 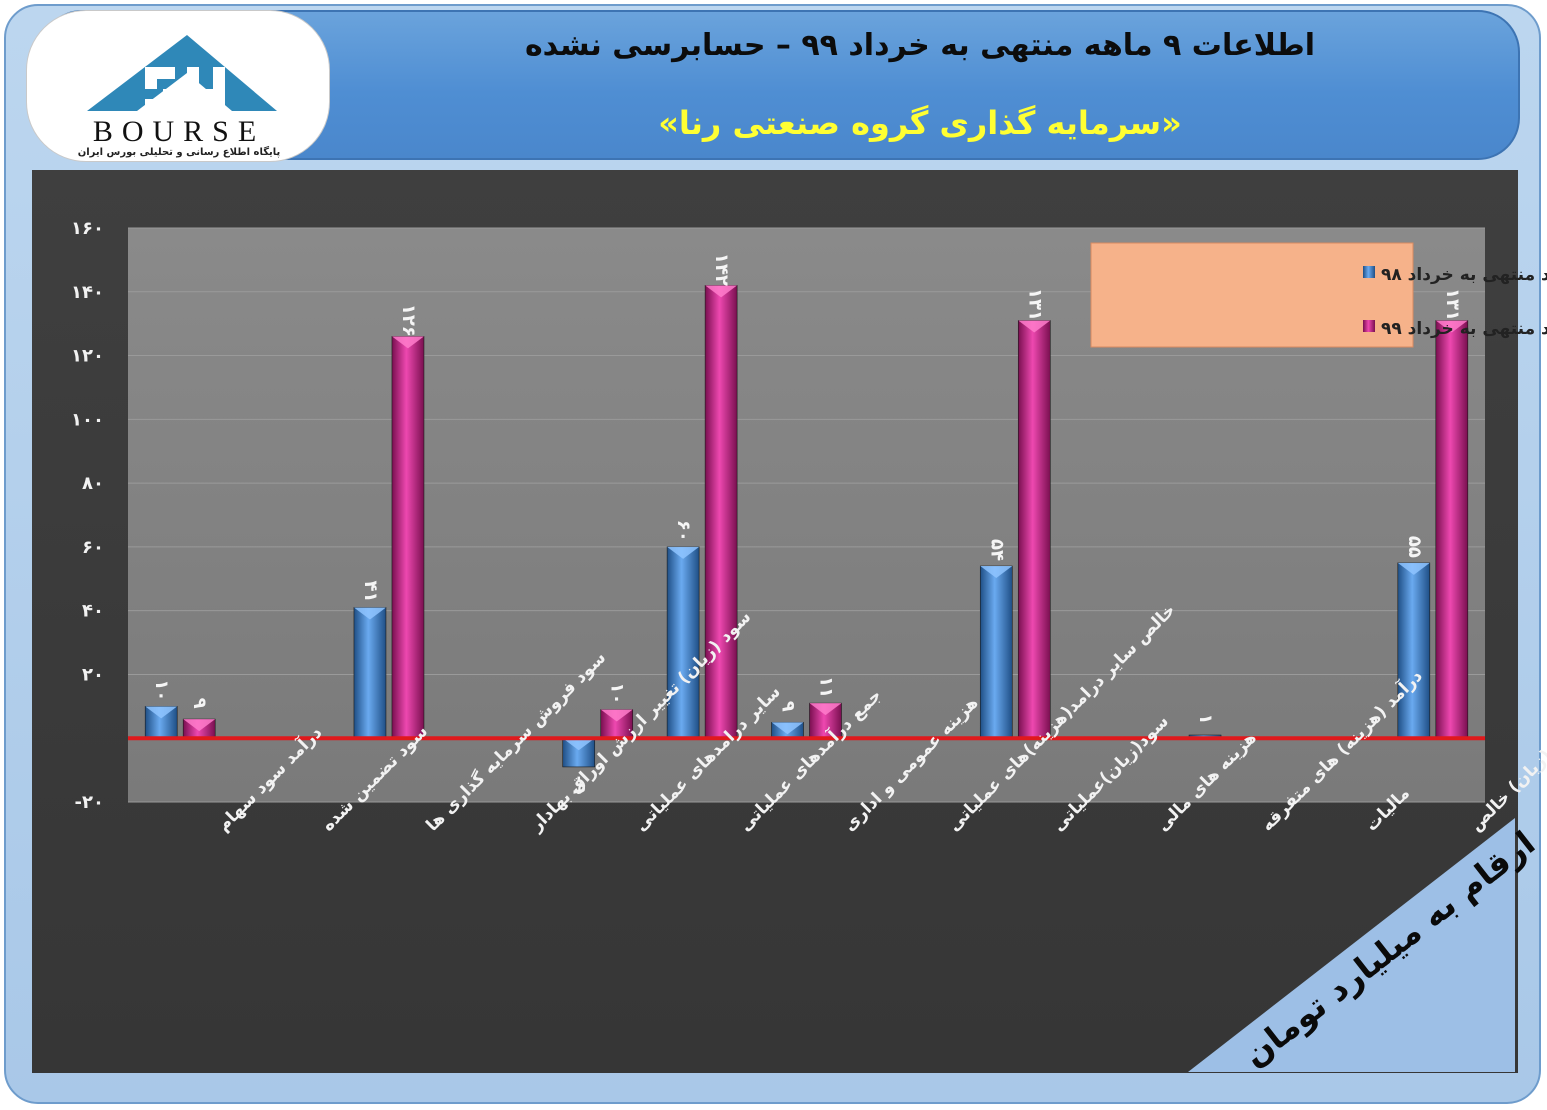 I want to click on y-tick-label: ۱۴۰, so click(x=87, y=292).